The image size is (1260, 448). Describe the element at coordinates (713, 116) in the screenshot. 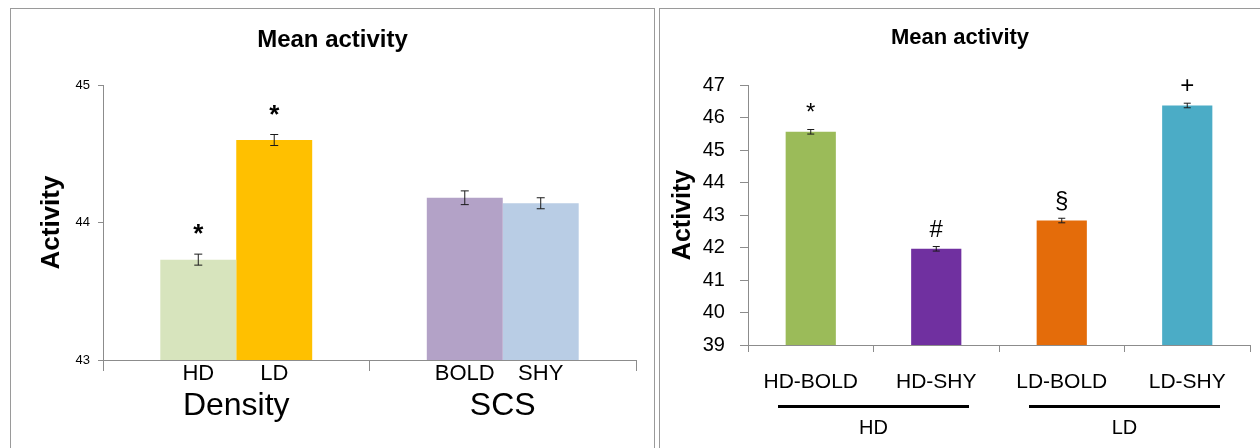

I see `y-tick-label: 46` at that location.